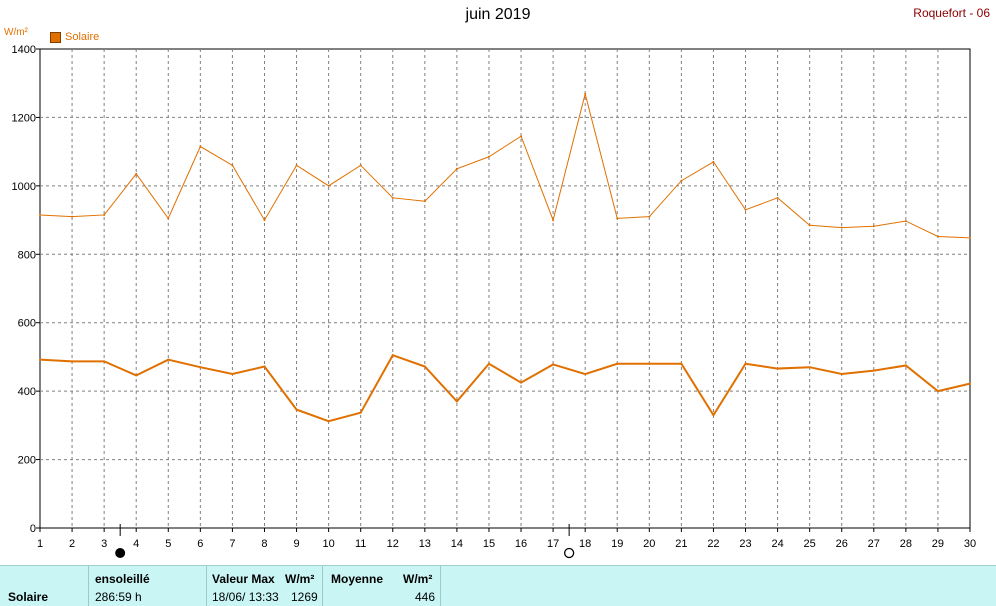  Describe the element at coordinates (104, 544) in the screenshot. I see `x-tick-label: 3` at that location.